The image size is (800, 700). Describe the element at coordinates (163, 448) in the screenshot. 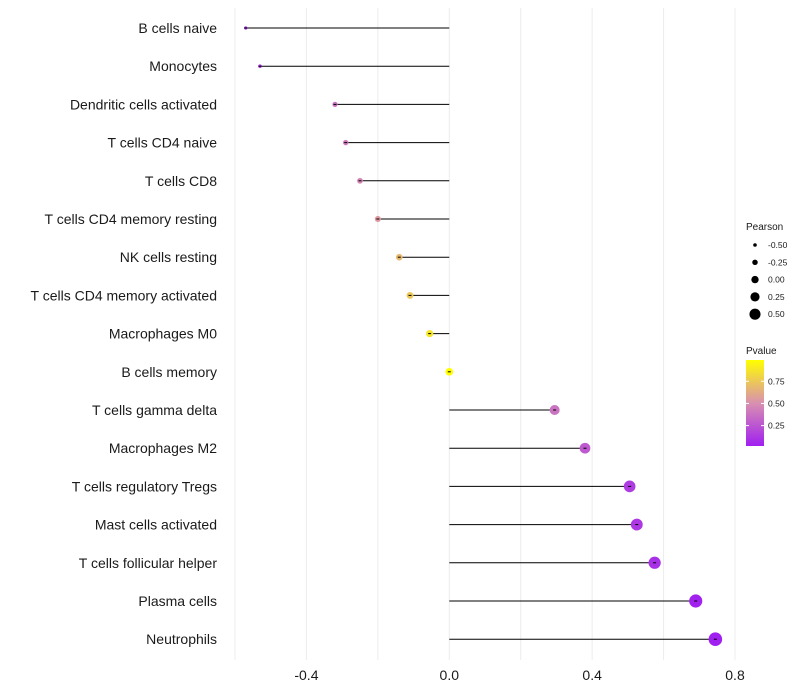

I see `category-label: Macrophages M2` at that location.